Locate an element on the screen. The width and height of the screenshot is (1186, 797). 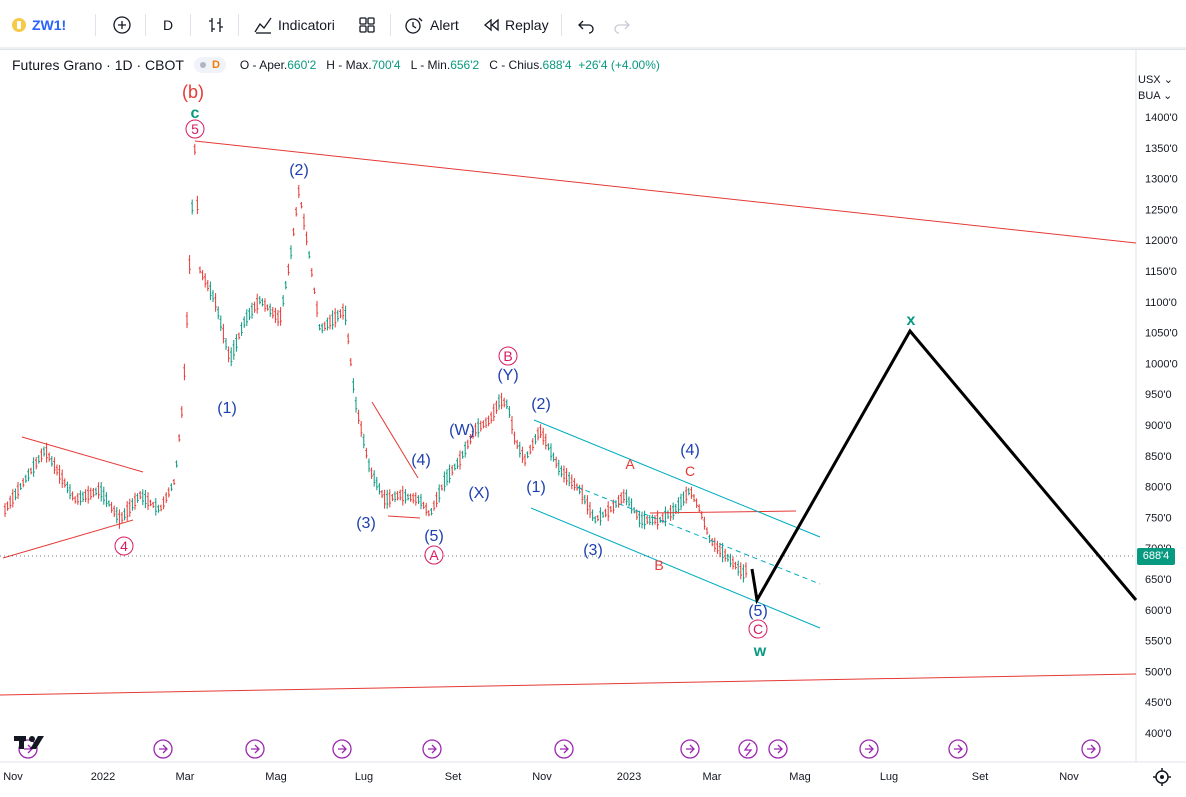
wave-label-c: c is located at coordinates (195, 113).